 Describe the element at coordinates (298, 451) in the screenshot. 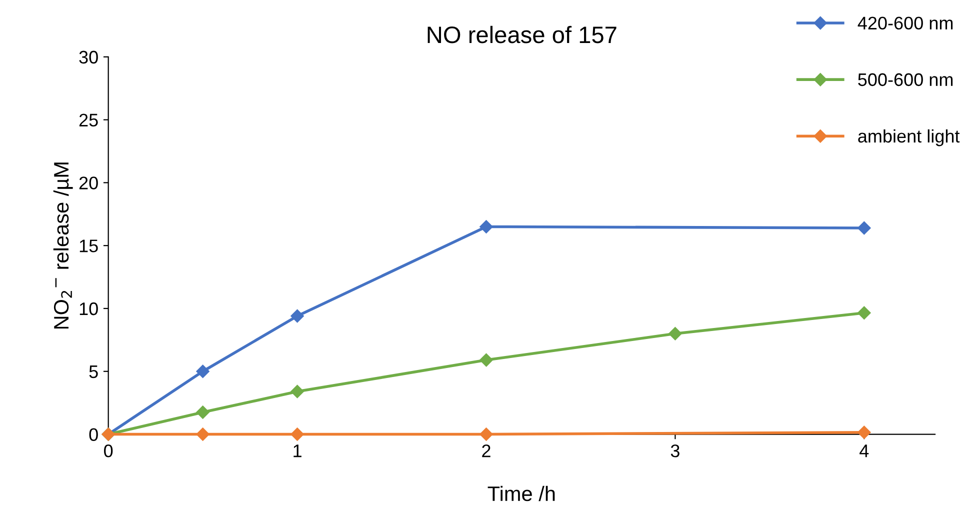

I see `x-tick-label: 1` at that location.